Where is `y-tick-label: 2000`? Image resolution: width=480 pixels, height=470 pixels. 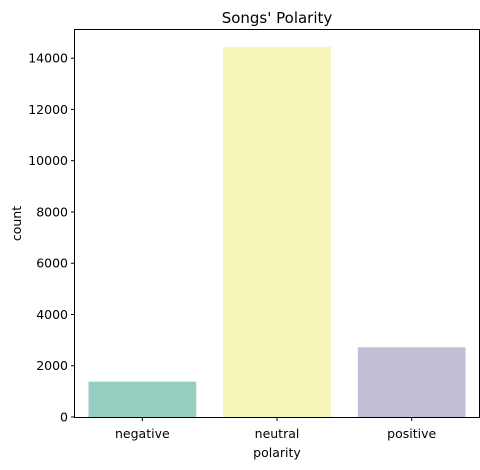
y-tick-label: 2000 is located at coordinates (52, 365).